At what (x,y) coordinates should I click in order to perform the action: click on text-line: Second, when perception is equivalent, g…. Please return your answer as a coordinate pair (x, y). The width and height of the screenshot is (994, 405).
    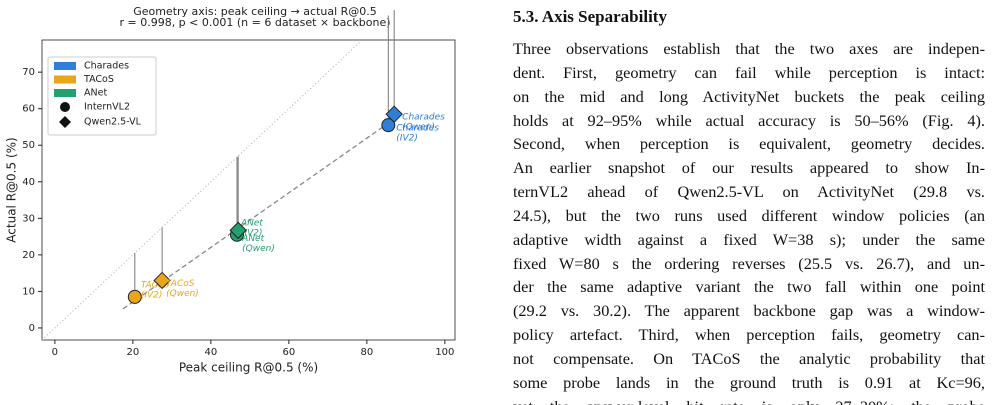
    Looking at the image, I should click on (749, 144).